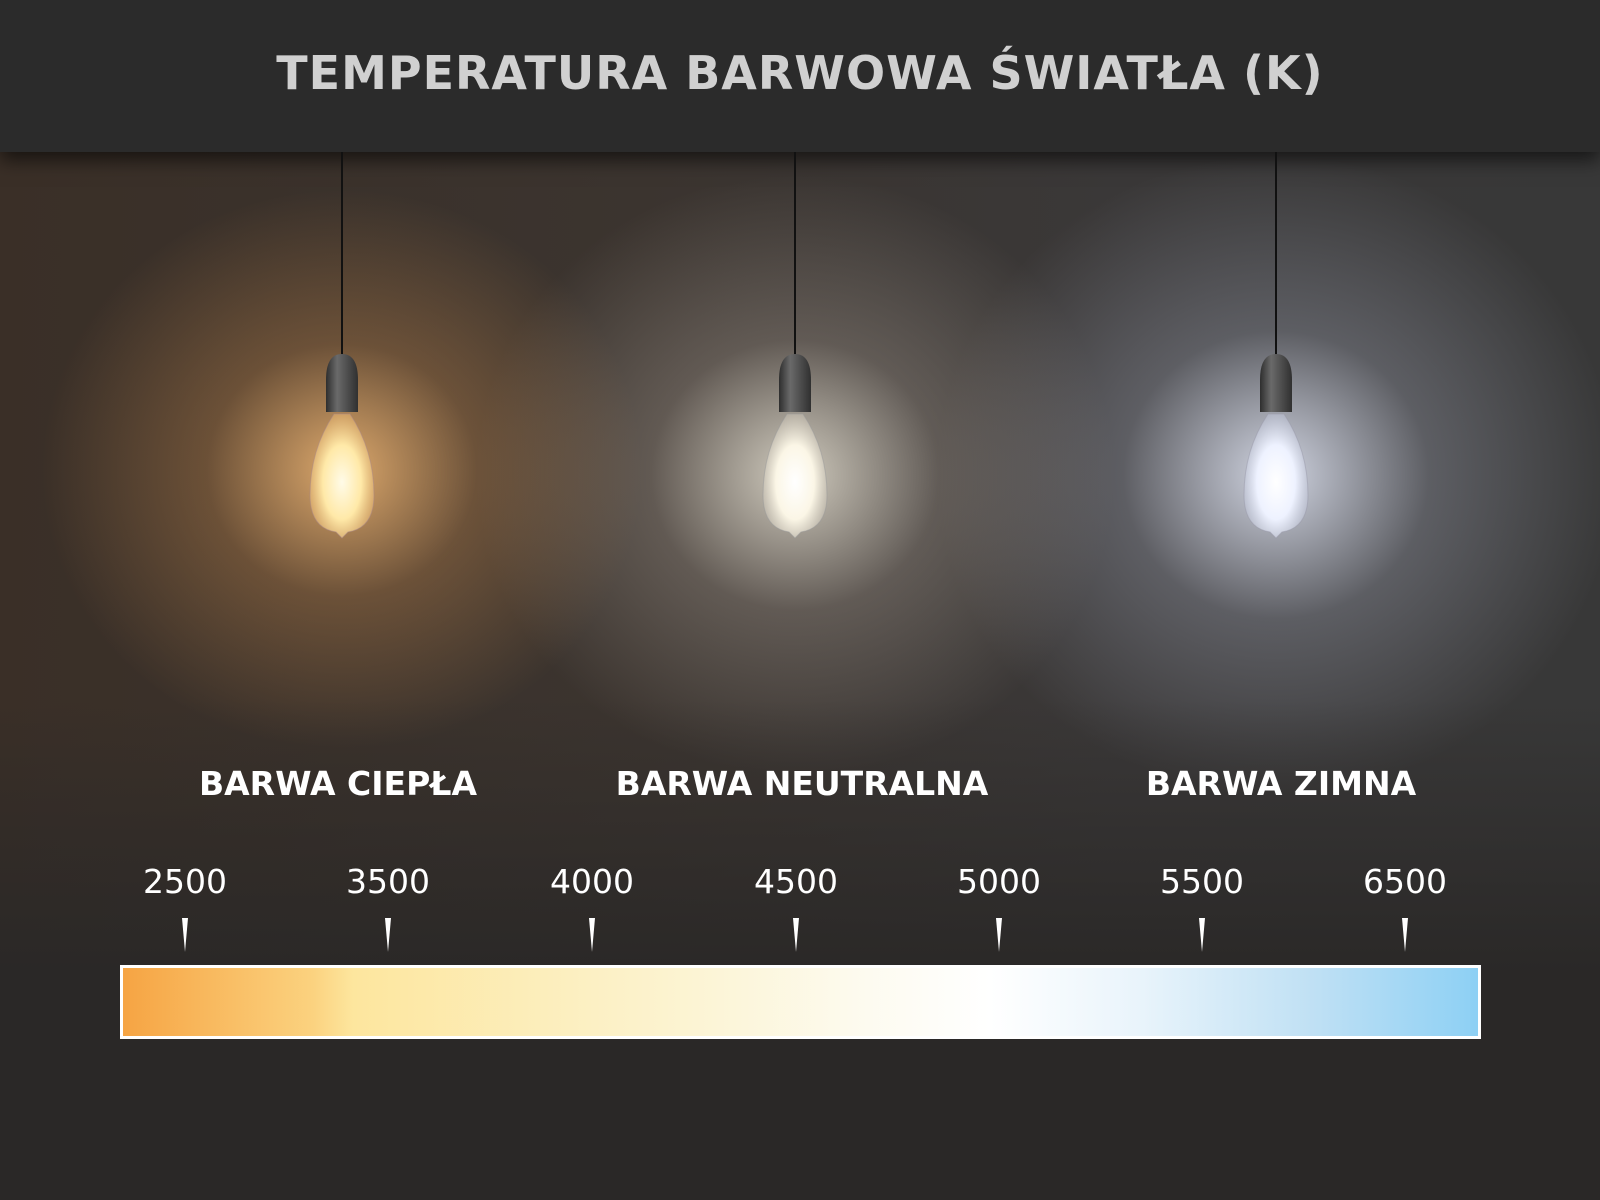  Describe the element at coordinates (999, 881) in the screenshot. I see `tick-label: 5000` at that location.